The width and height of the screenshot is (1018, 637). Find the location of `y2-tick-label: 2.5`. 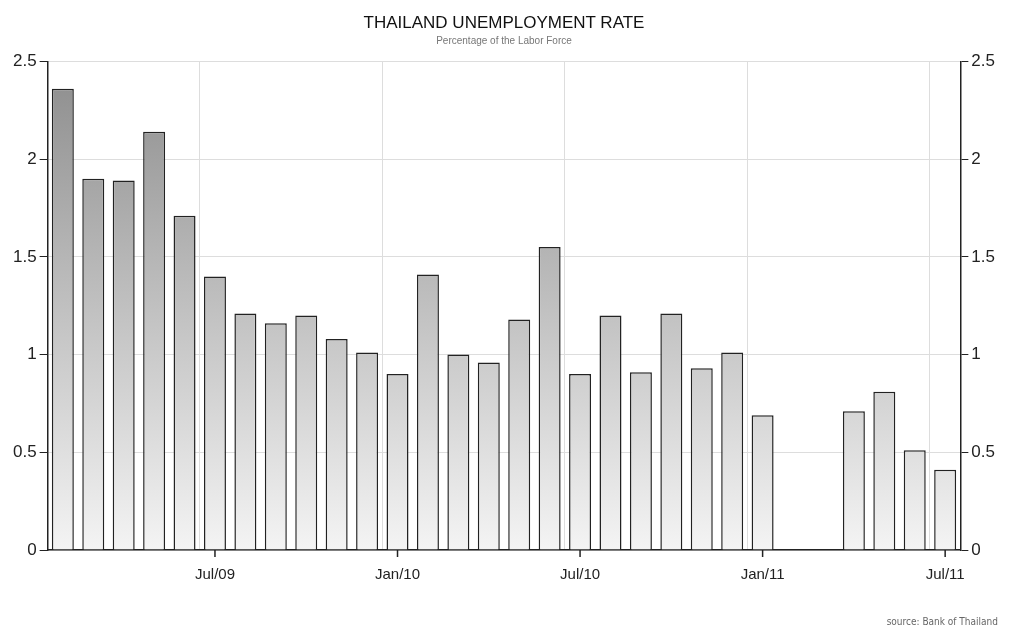

y2-tick-label: 2.5 is located at coordinates (983, 61).